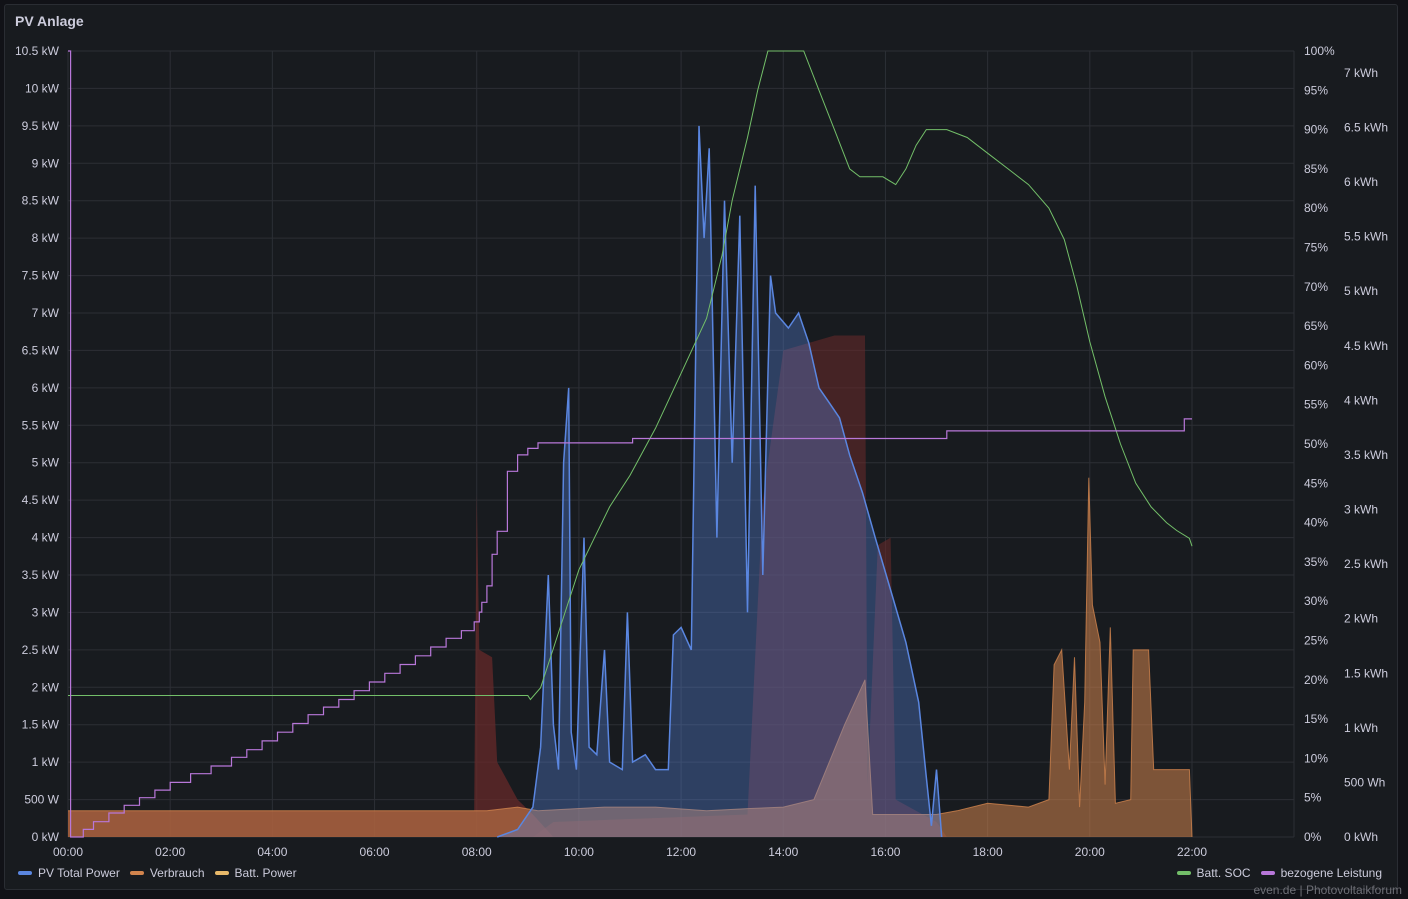 The height and width of the screenshot is (899, 1408). Describe the element at coordinates (1316, 719) in the screenshot. I see `y-right-soc-tick-label: 15%` at that location.